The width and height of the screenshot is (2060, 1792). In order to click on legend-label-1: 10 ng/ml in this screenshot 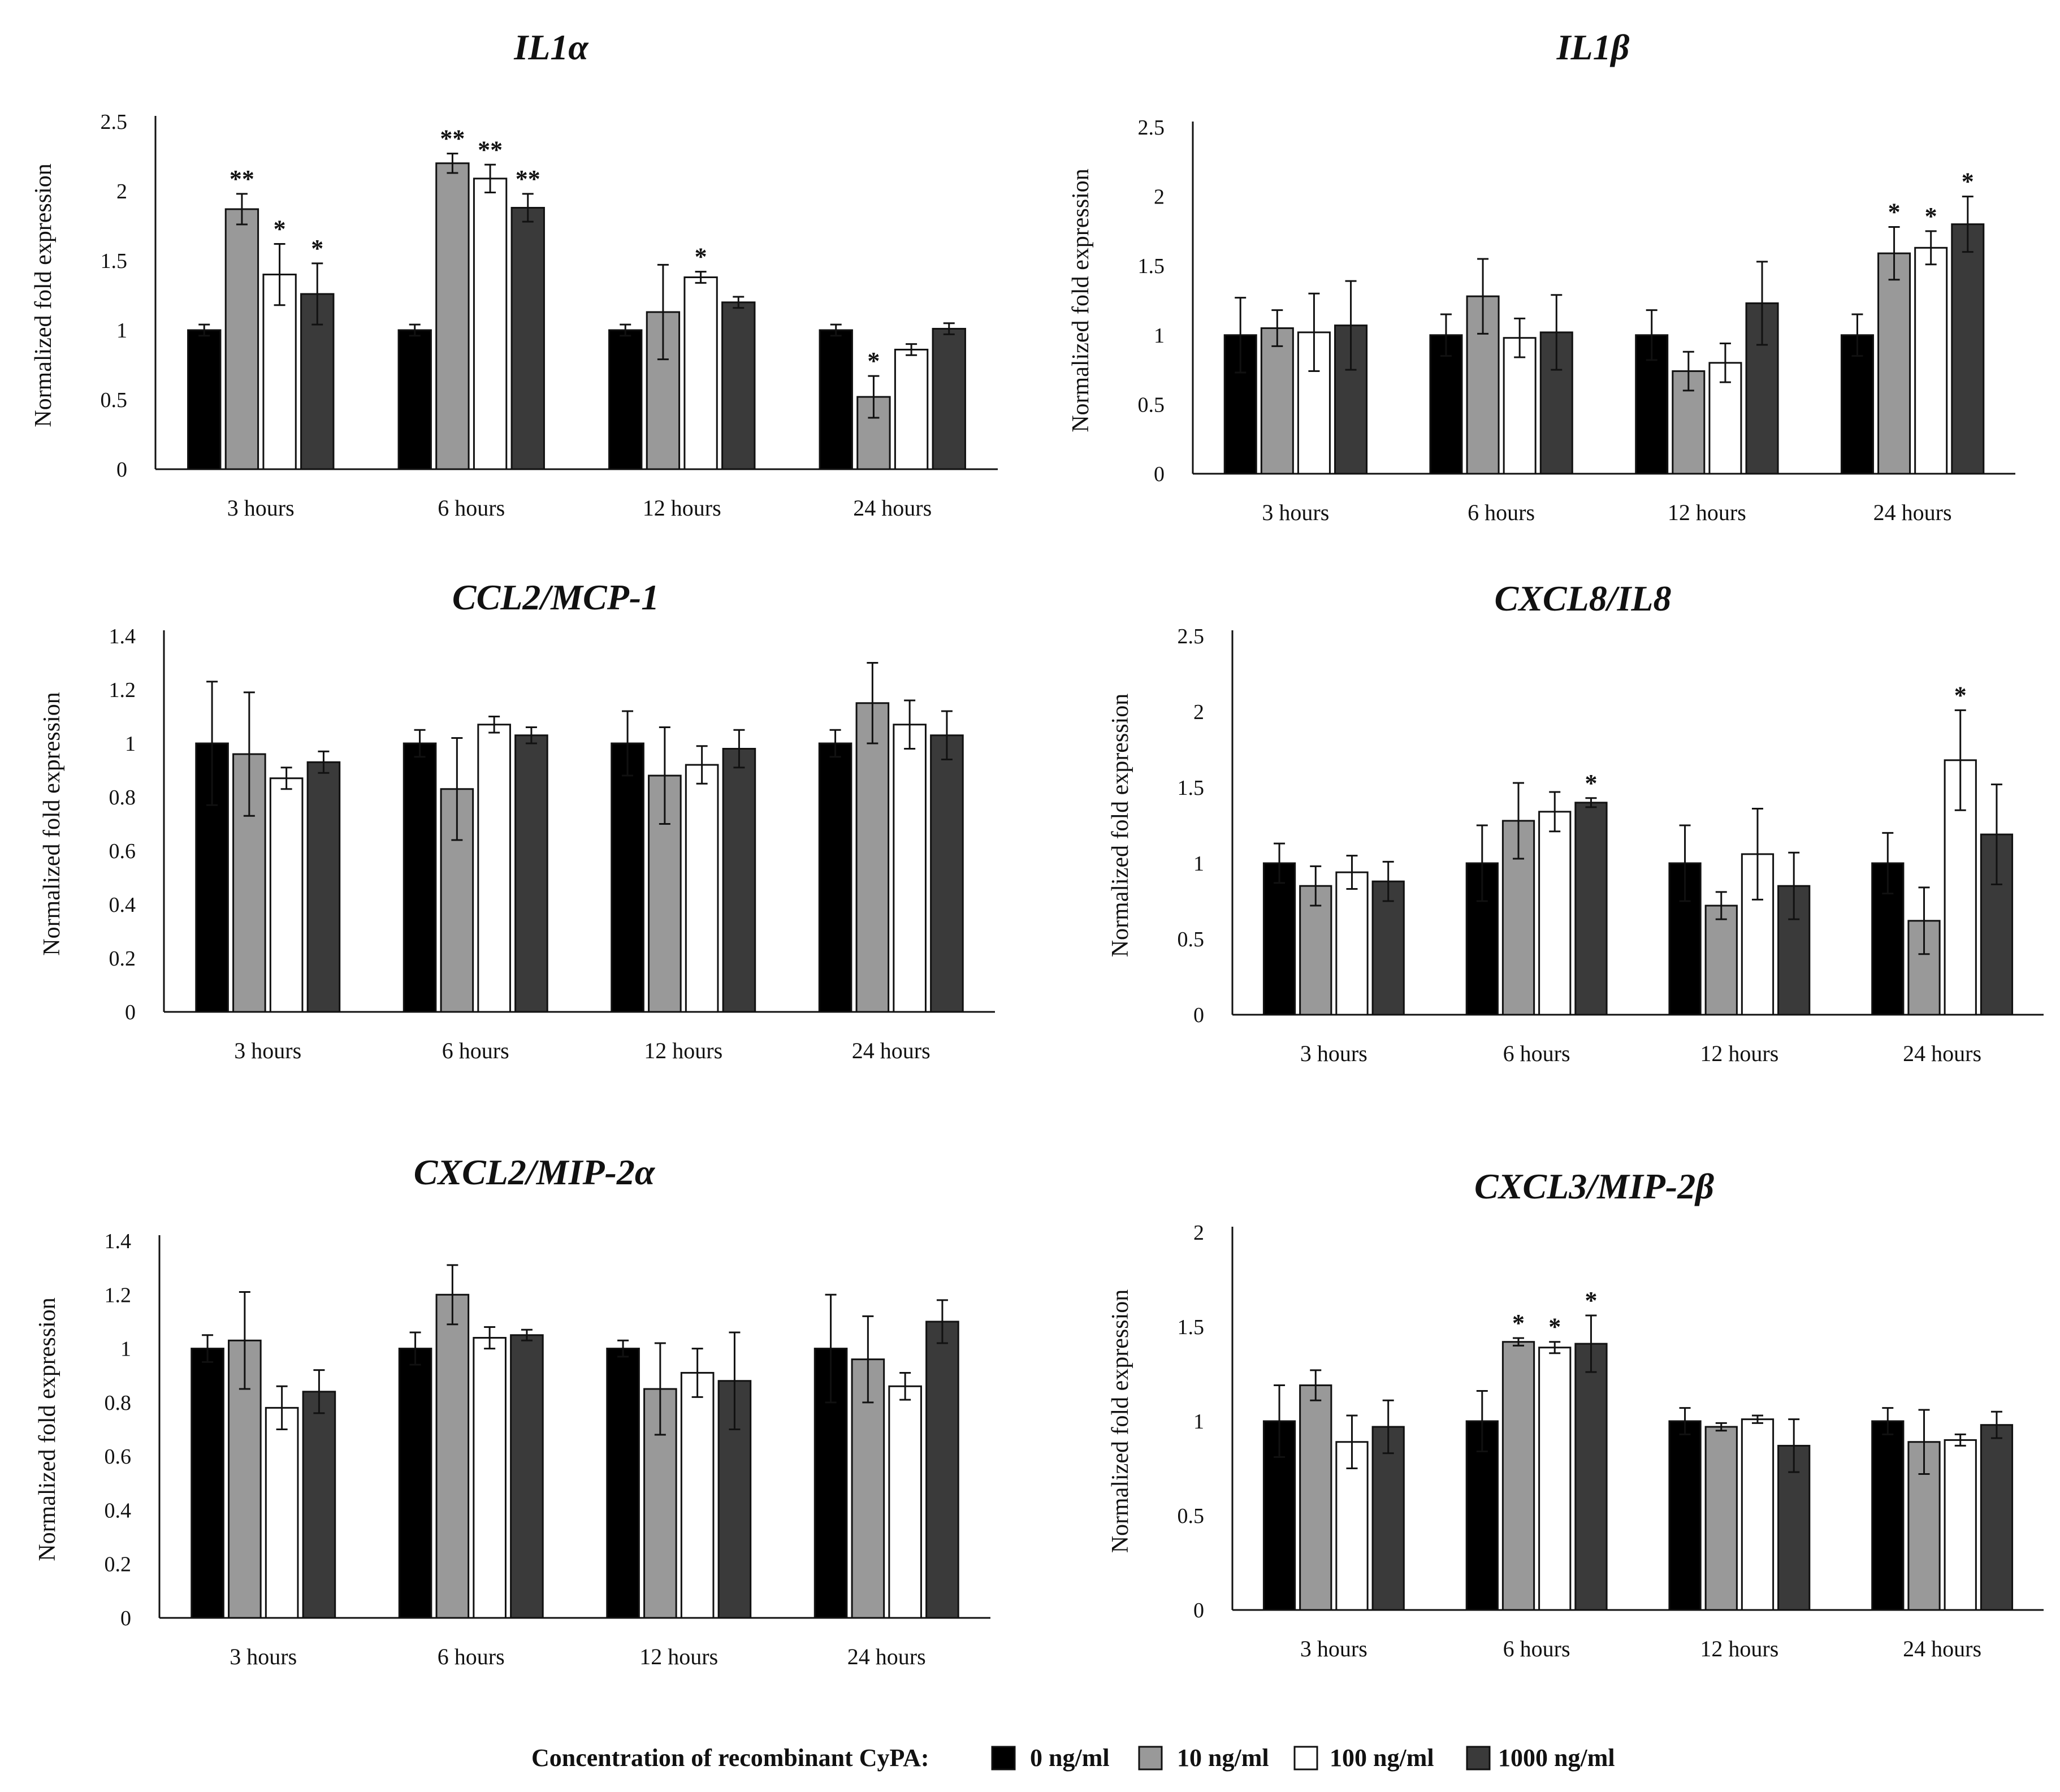, I will do `click(1223, 1758)`.